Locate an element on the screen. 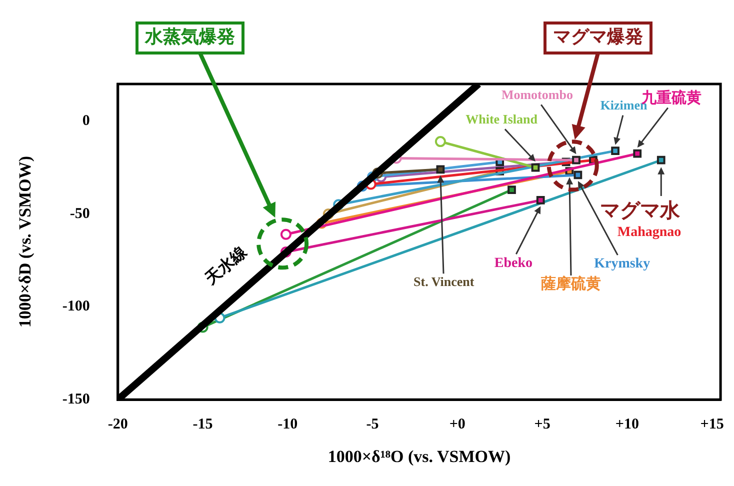 Image resolution: width=734 pixels, height=486 pixels. text: Ebeko is located at coordinates (513, 263).